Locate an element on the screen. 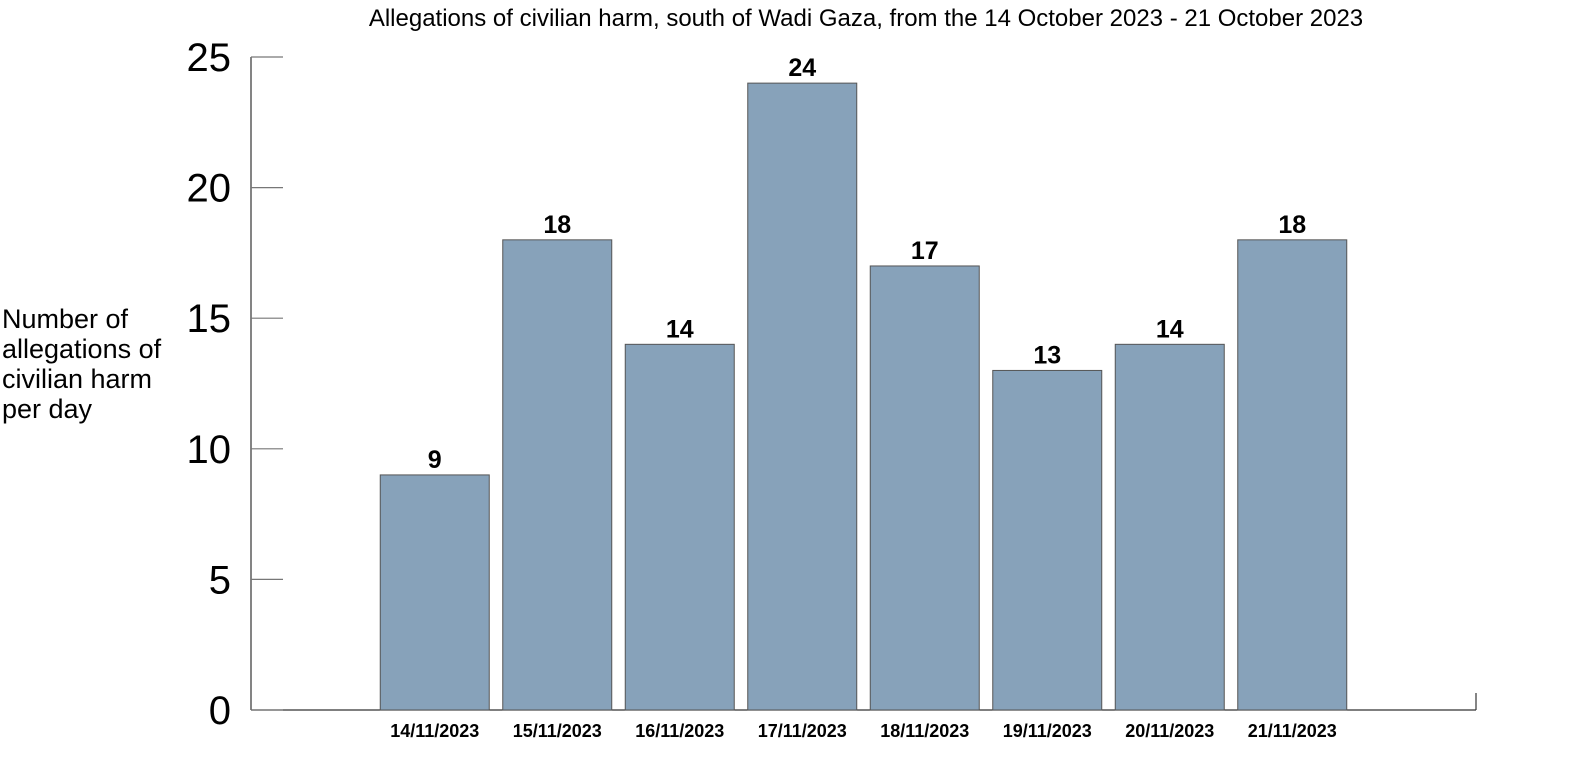 The image size is (1581, 759). y-tick-label: 5 is located at coordinates (220, 580).